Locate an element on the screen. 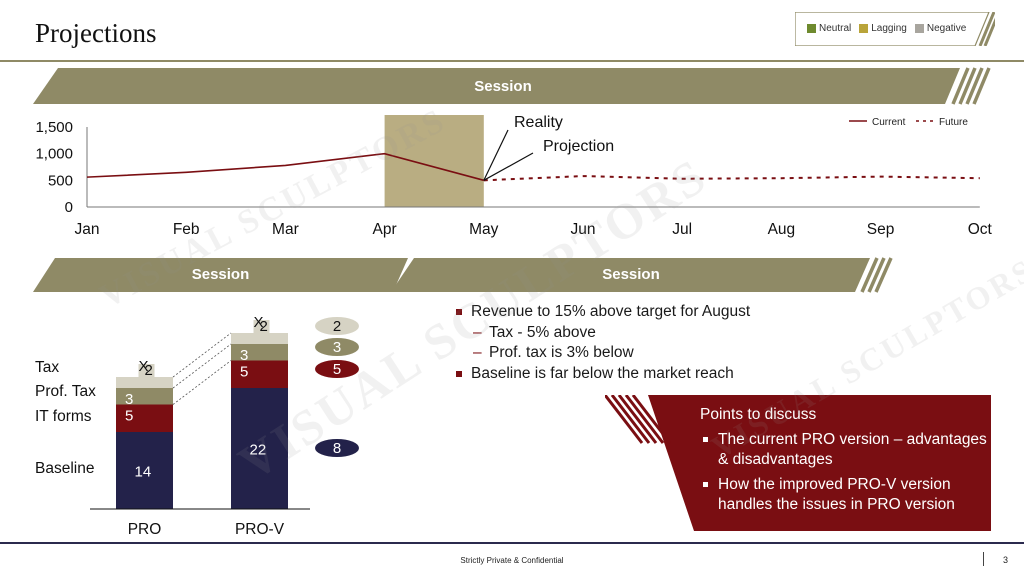 The image size is (1024, 576). discussion-box is located at coordinates (798, 463).